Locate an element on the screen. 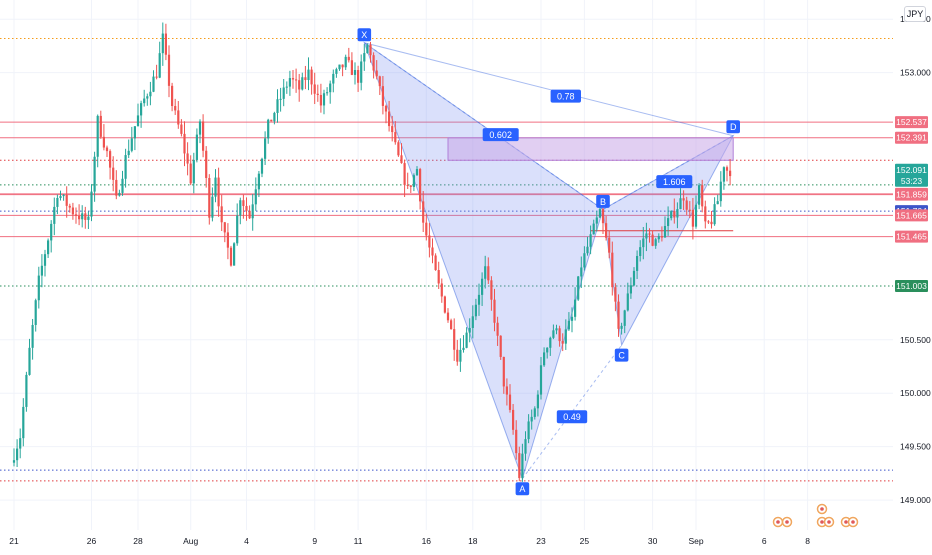 The image size is (932, 555). time-axis: 21 26 28 Aug 4 9 11 16 18 23 25 30 Sep 6 8 is located at coordinates (409, 541).